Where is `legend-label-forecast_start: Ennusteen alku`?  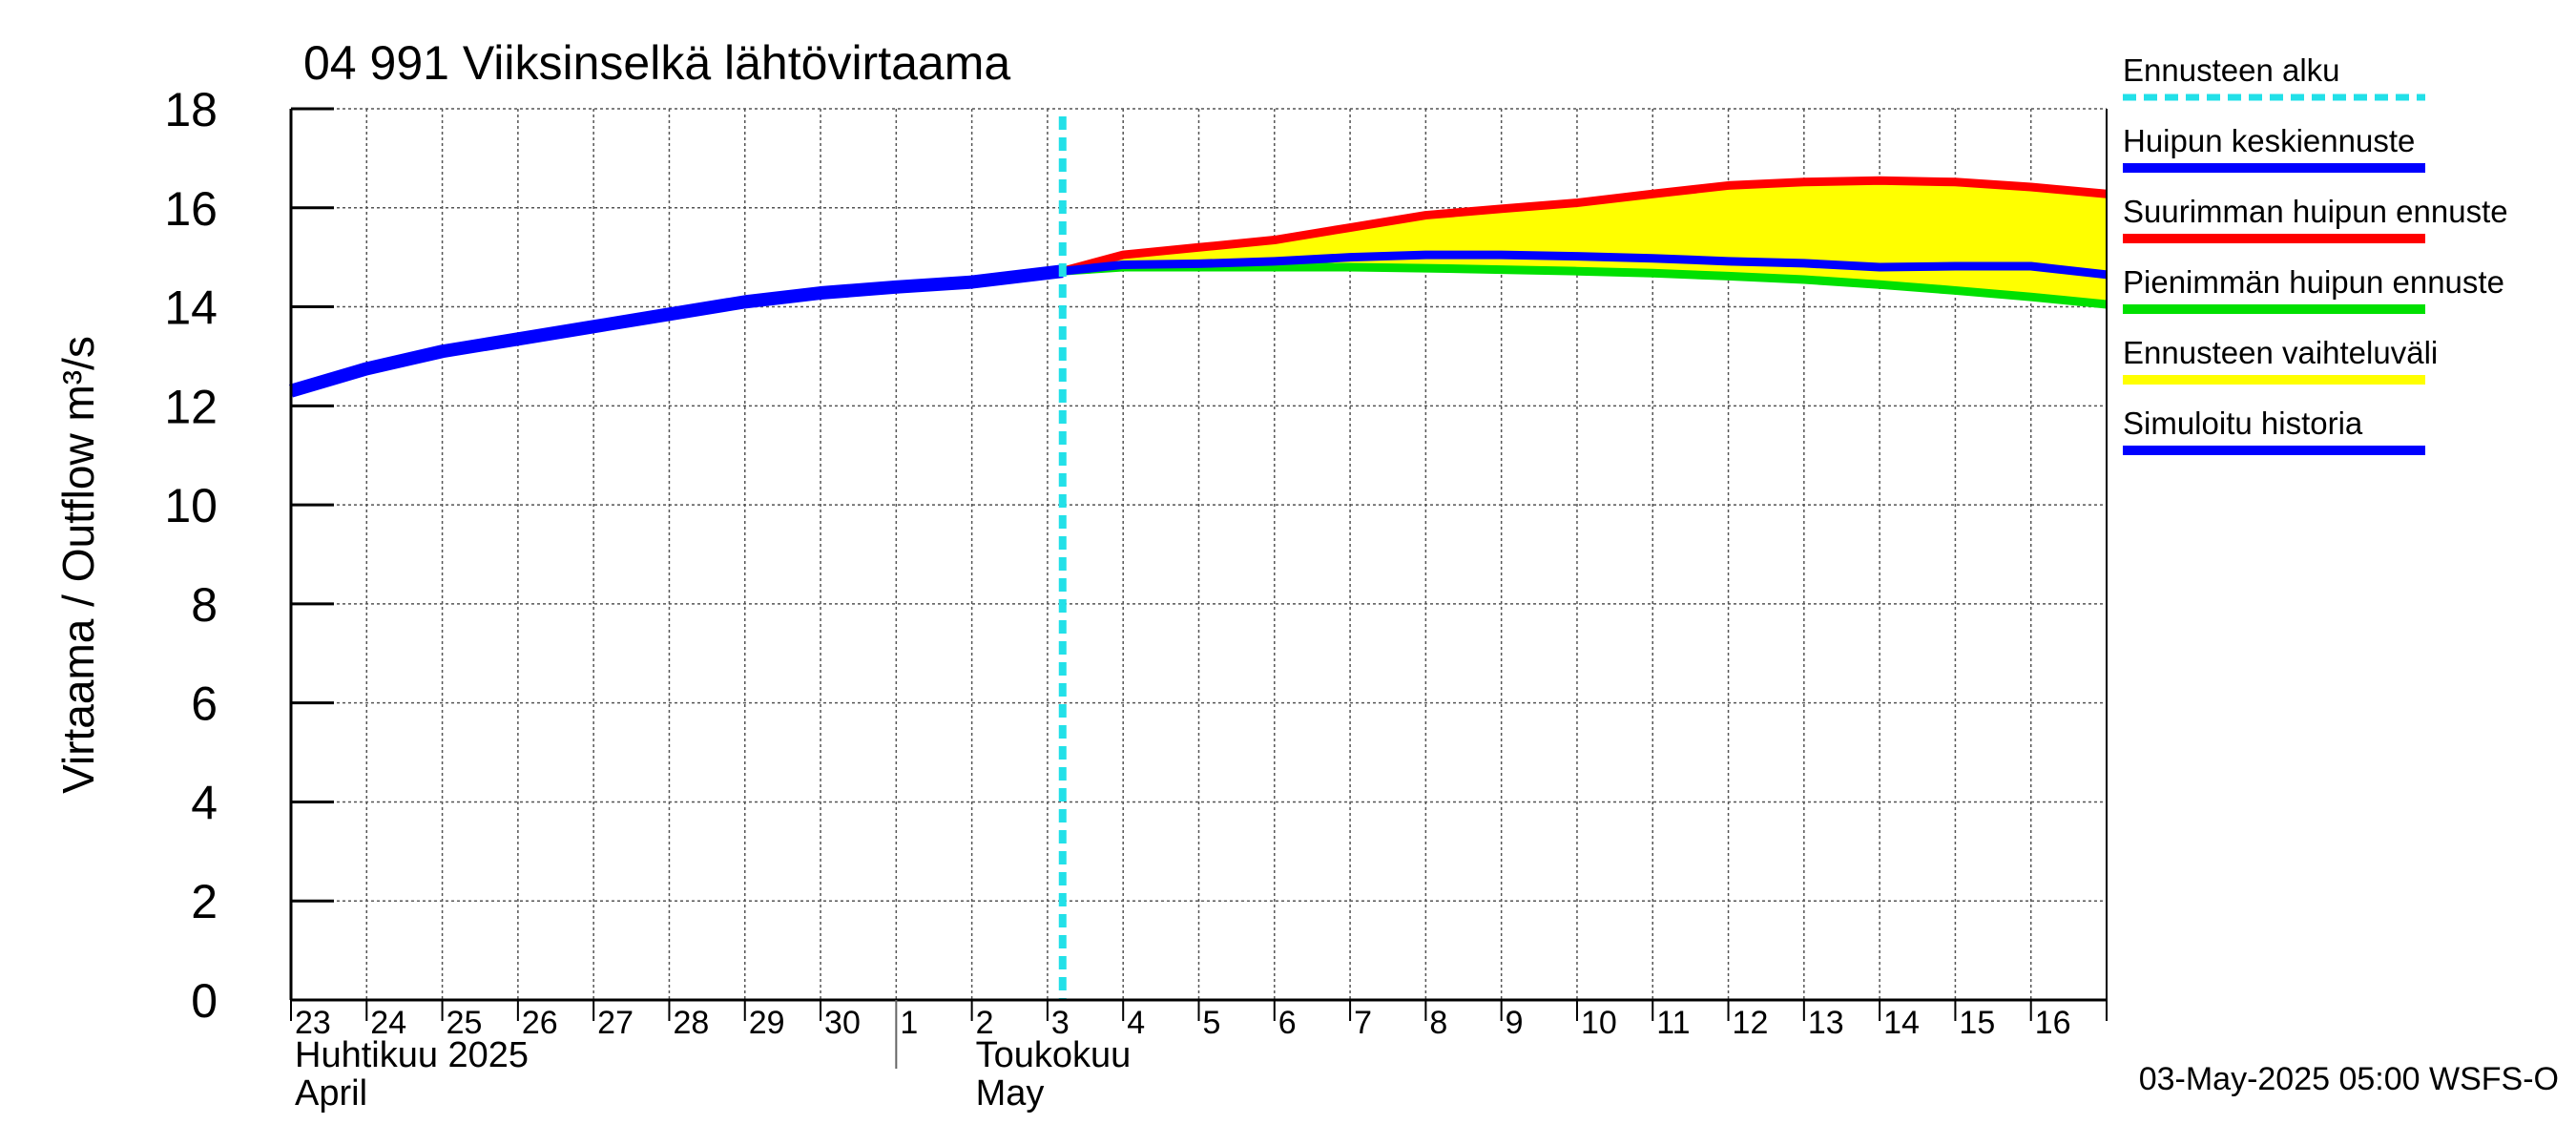 legend-label-forecast_start: Ennusteen alku is located at coordinates (2231, 70).